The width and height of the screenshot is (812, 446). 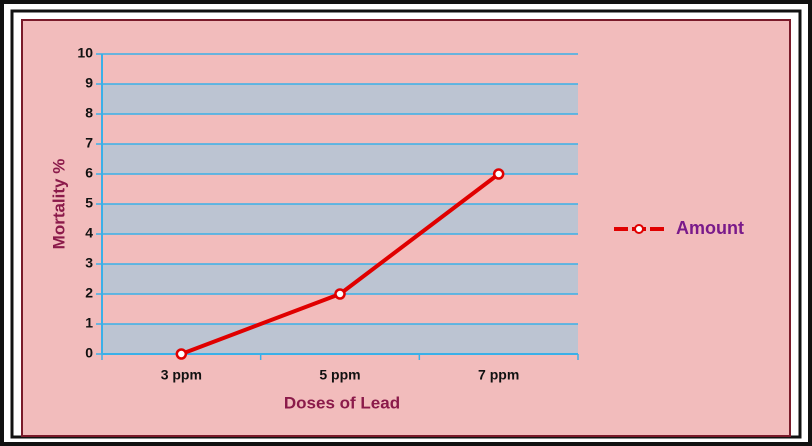 I want to click on y-axis-label: Mortality %, so click(x=58, y=204).